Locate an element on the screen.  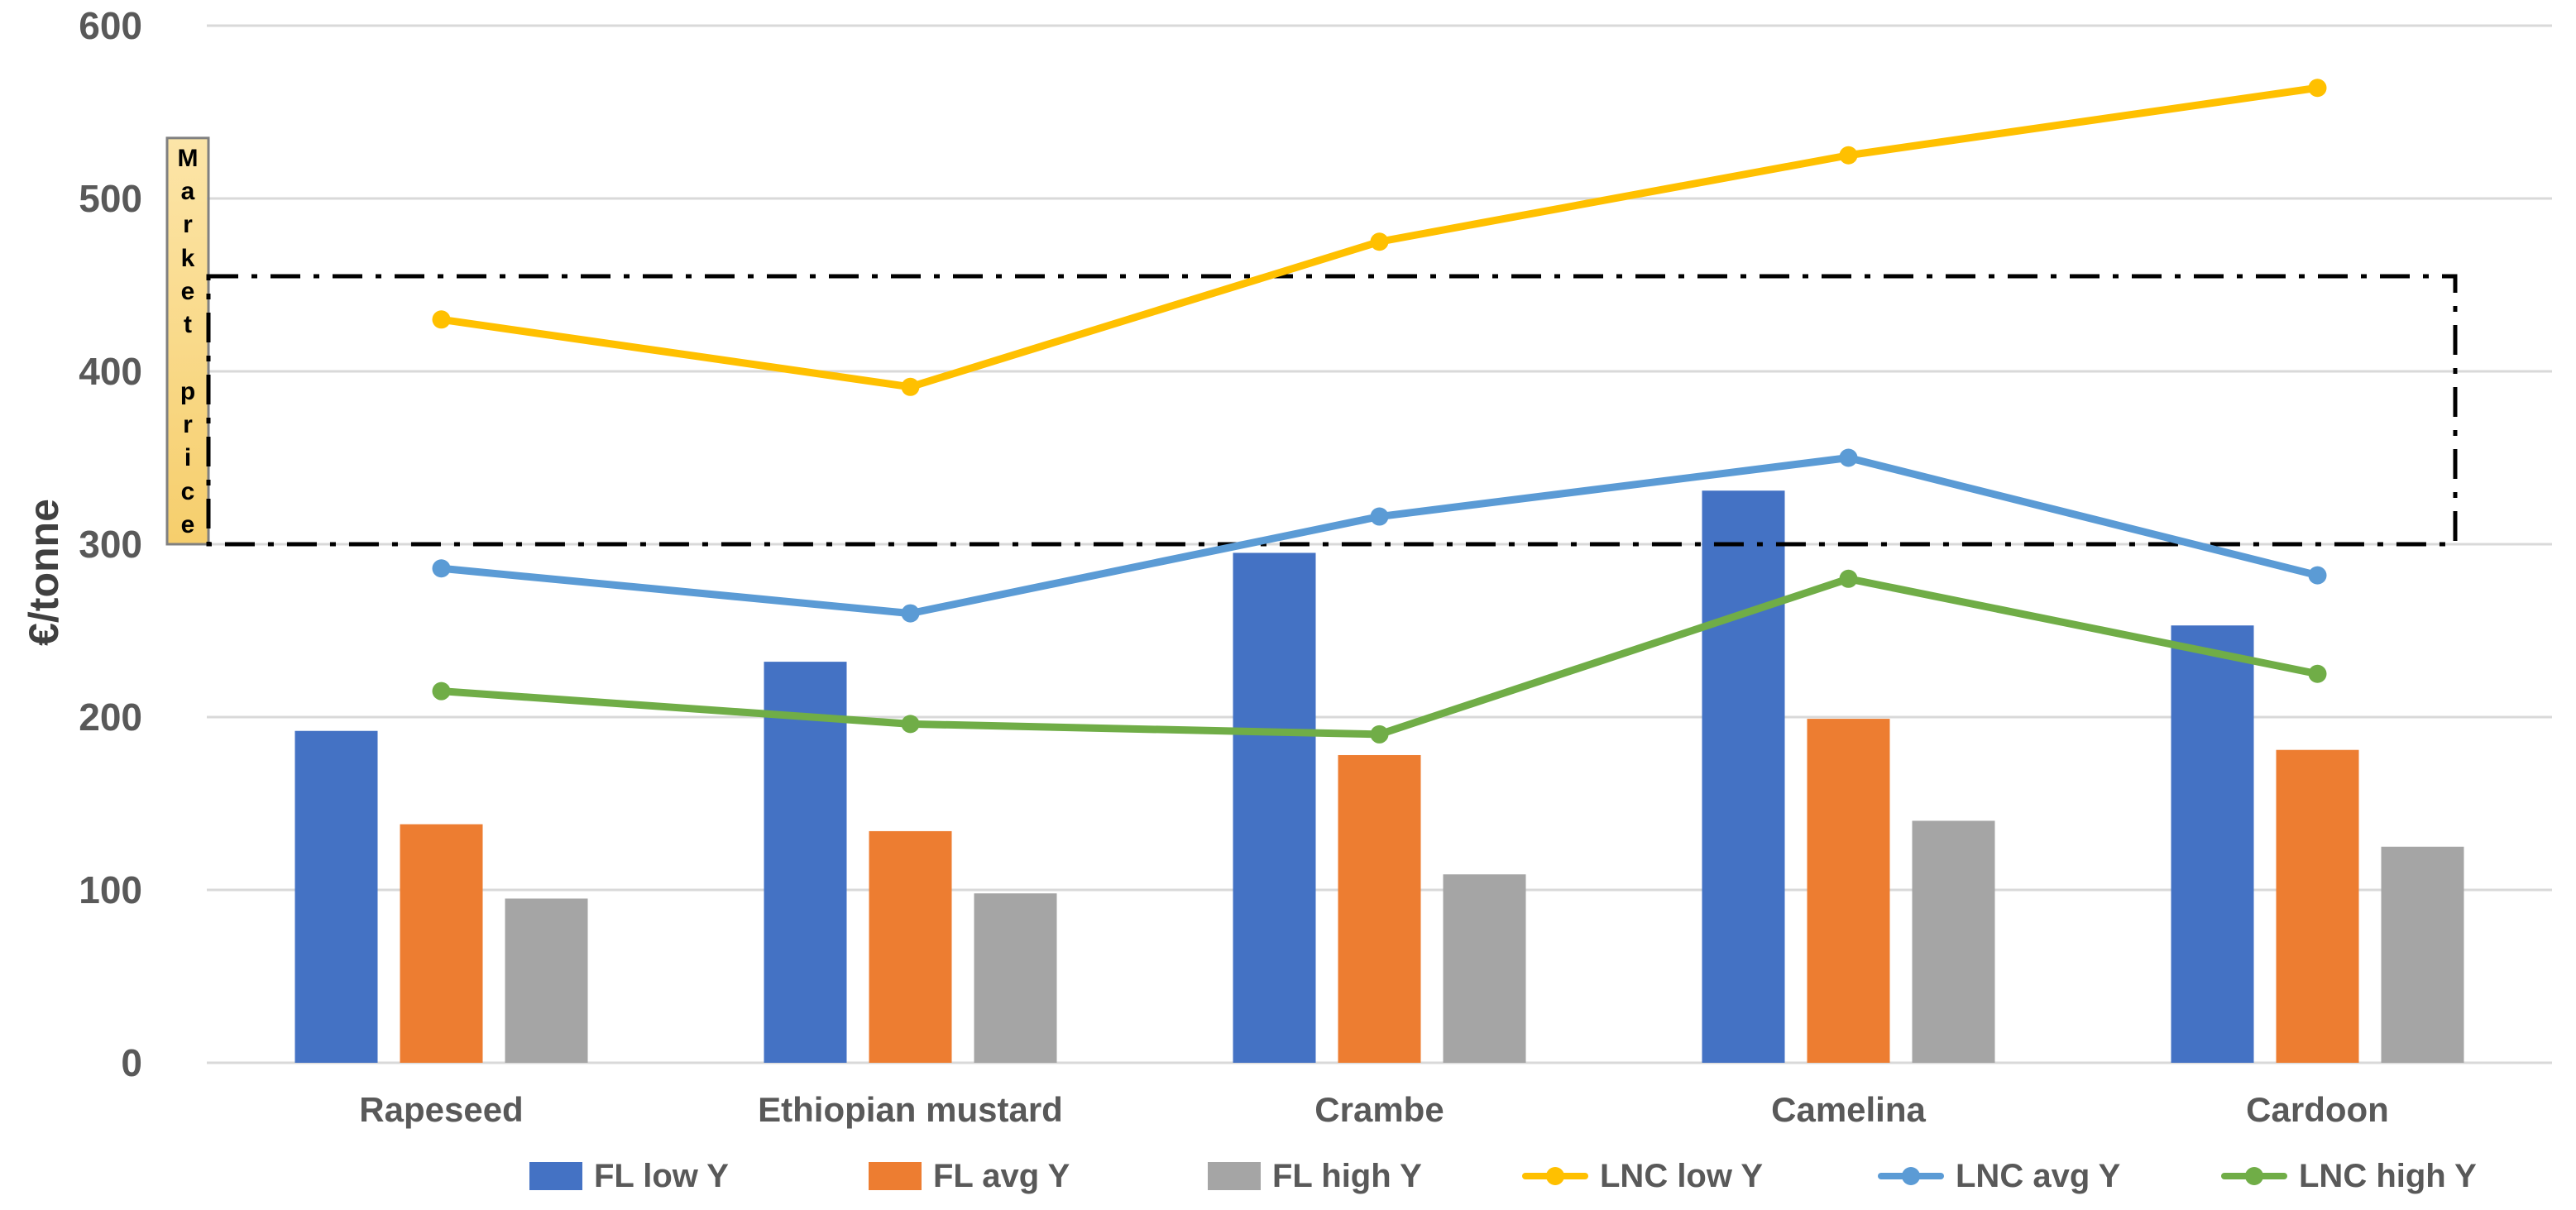
legend-label: FL high Y is located at coordinates (1347, 1175).